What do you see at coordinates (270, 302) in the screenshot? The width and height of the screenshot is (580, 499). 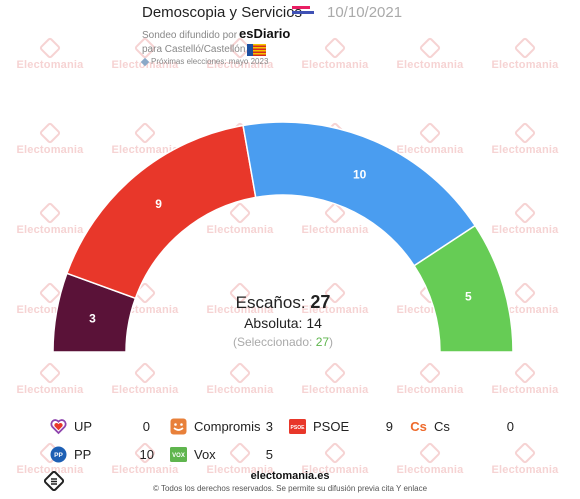 I see `seats-label: Escaños:` at bounding box center [270, 302].